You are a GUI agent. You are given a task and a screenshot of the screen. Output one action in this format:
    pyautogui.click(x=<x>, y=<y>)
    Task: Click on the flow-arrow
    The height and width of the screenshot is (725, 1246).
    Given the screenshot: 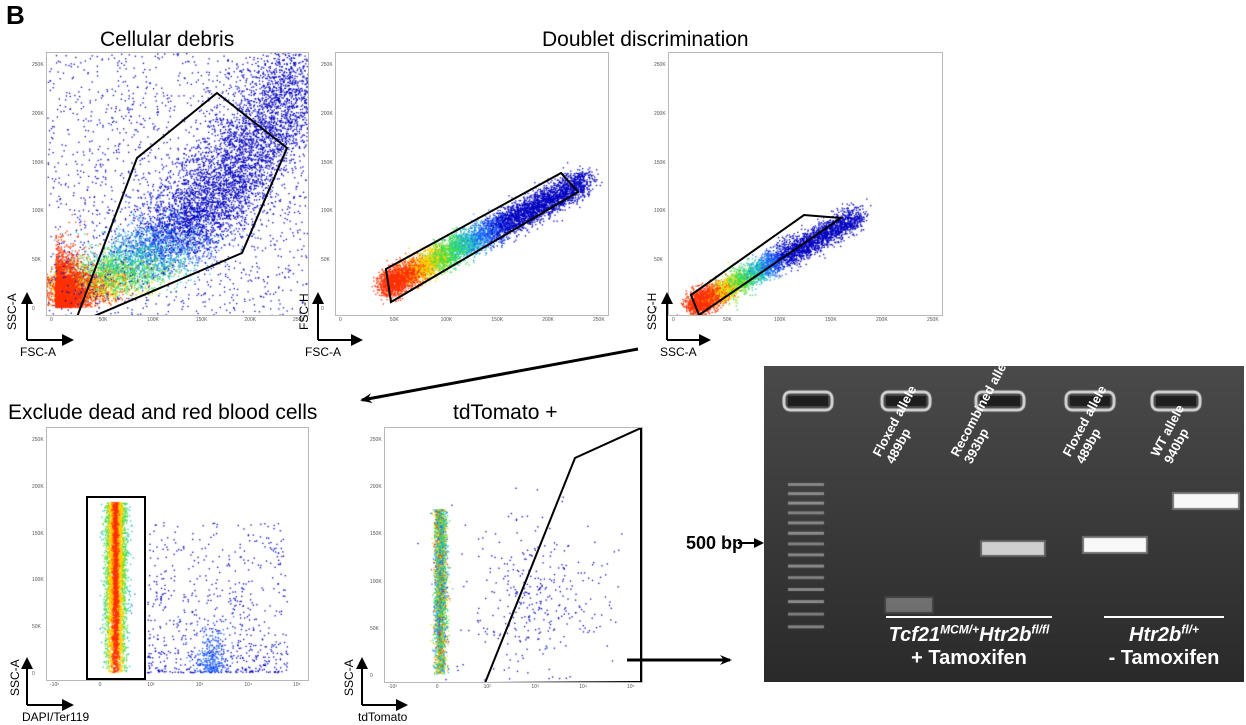 What is the action you would take?
    pyautogui.click(x=499, y=375)
    